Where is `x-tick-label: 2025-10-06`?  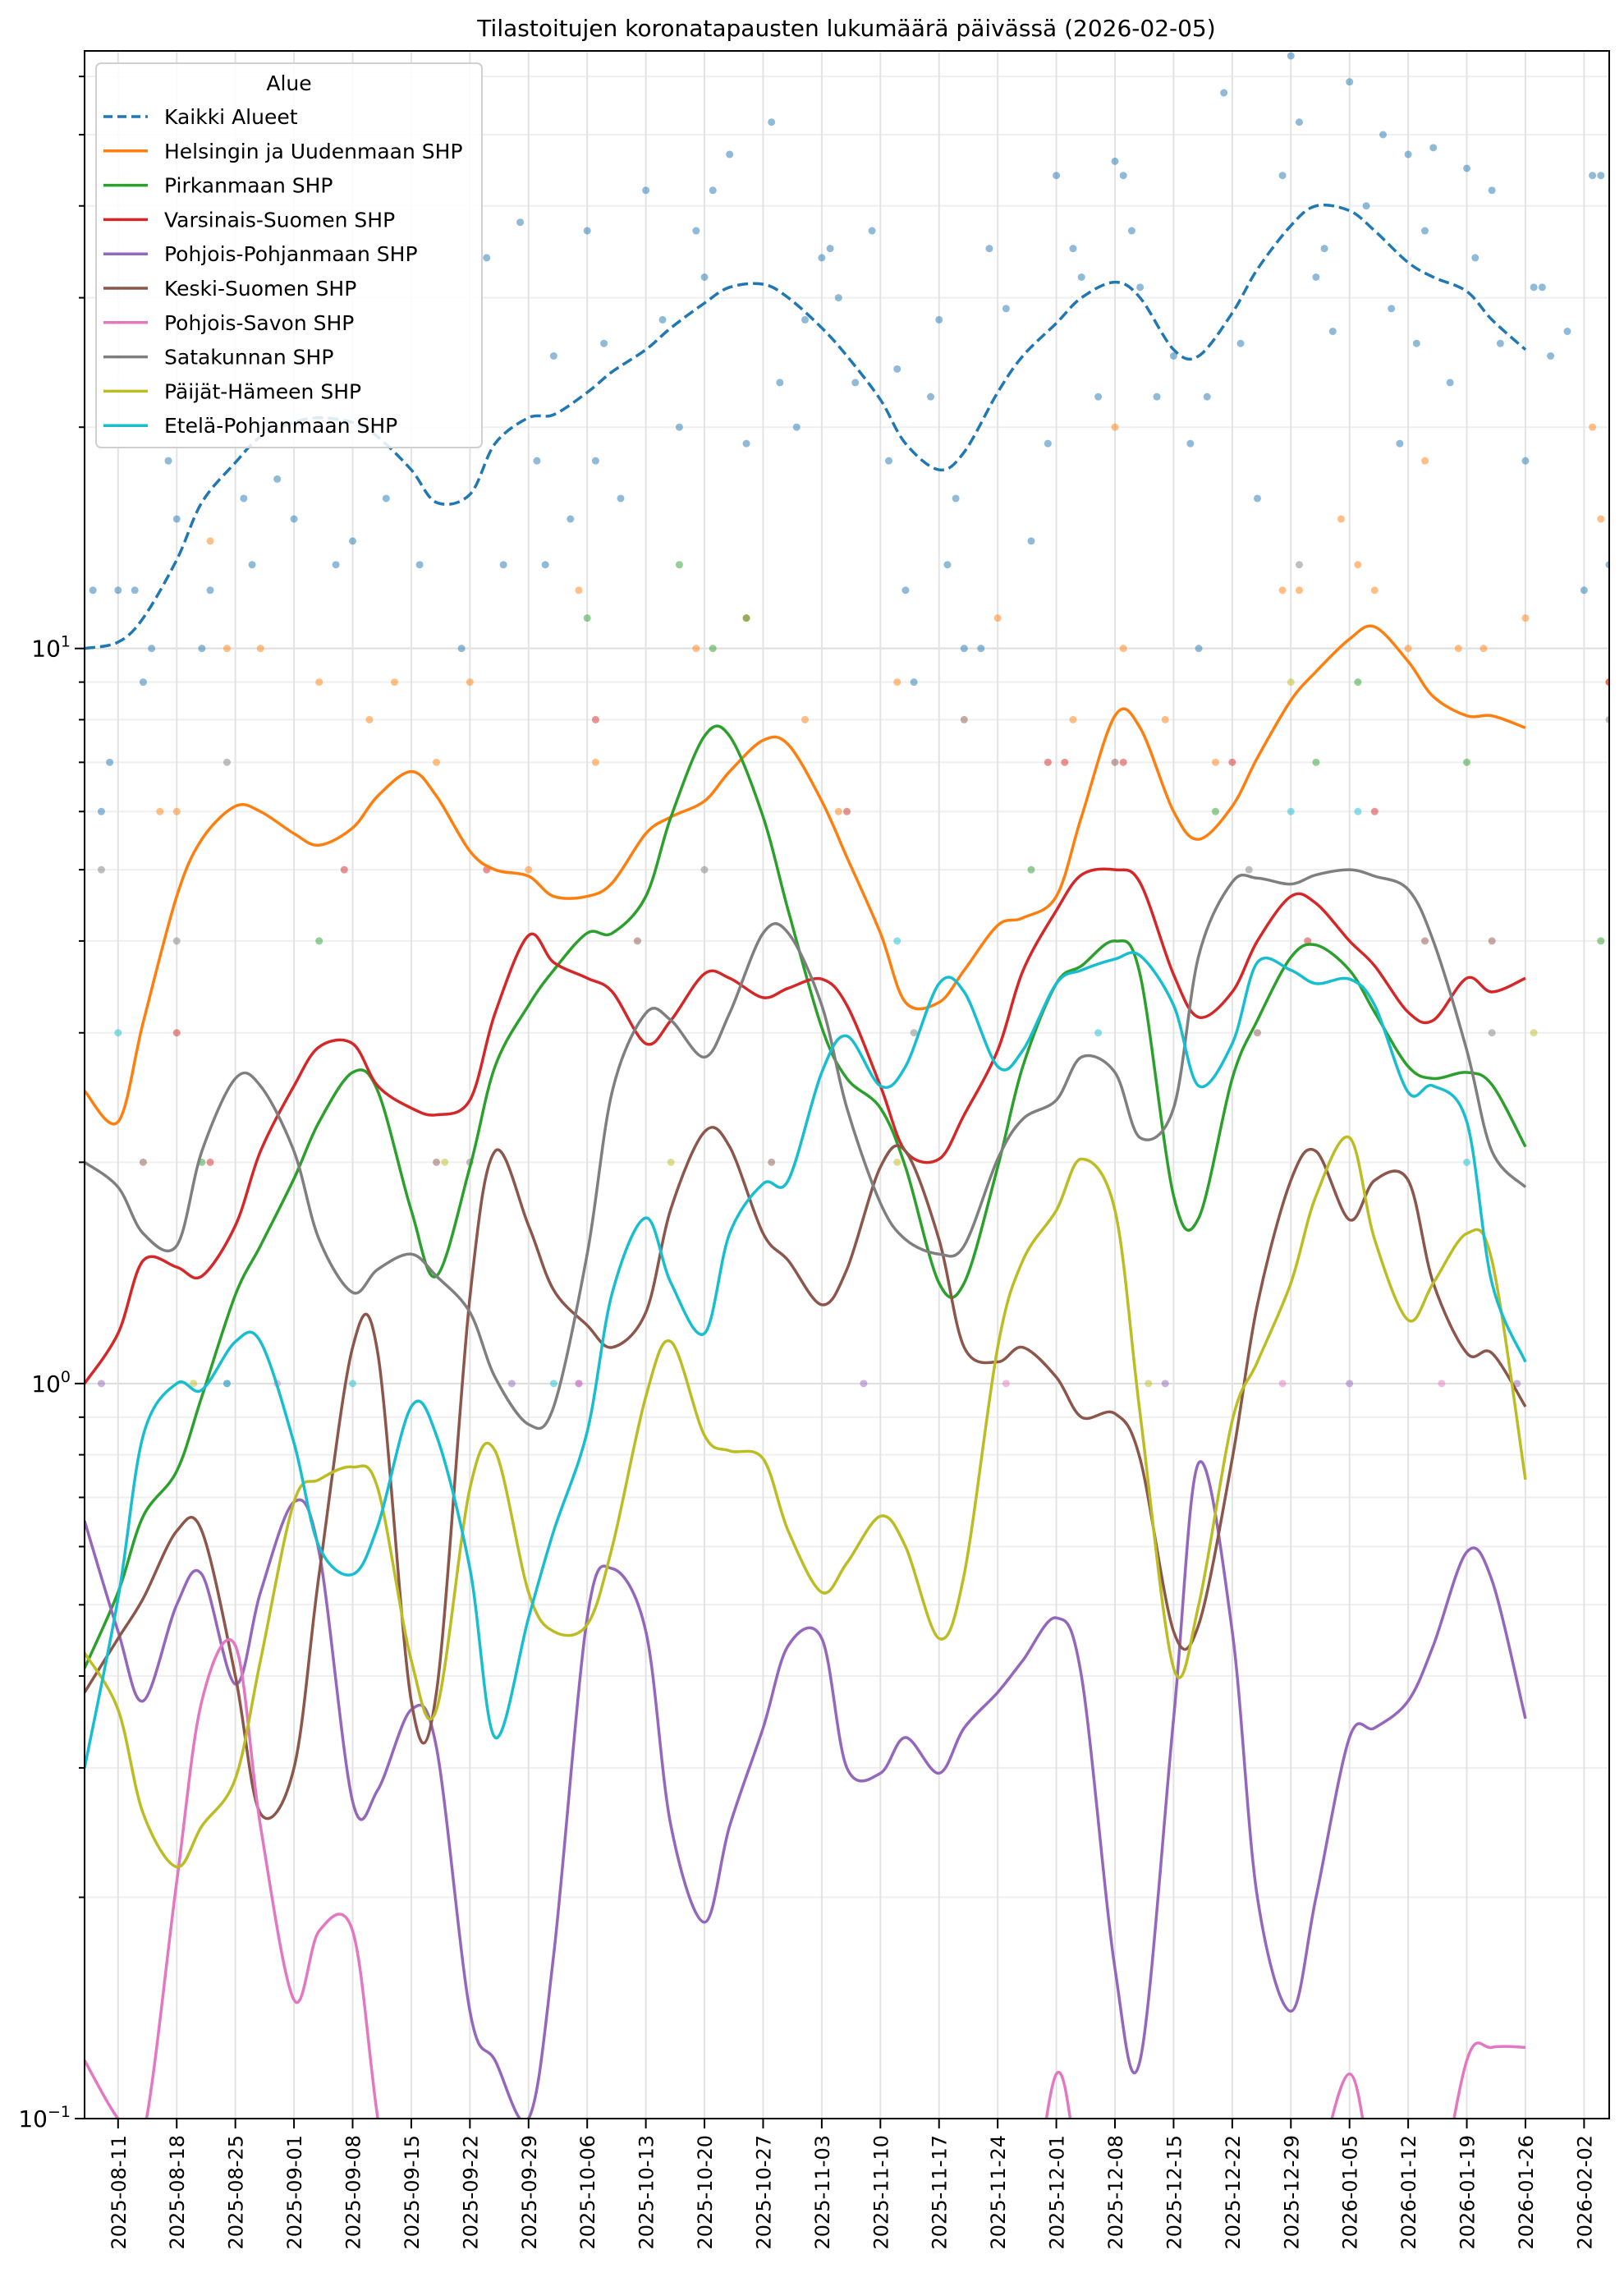 x-tick-label: 2025-10-06 is located at coordinates (587, 2192).